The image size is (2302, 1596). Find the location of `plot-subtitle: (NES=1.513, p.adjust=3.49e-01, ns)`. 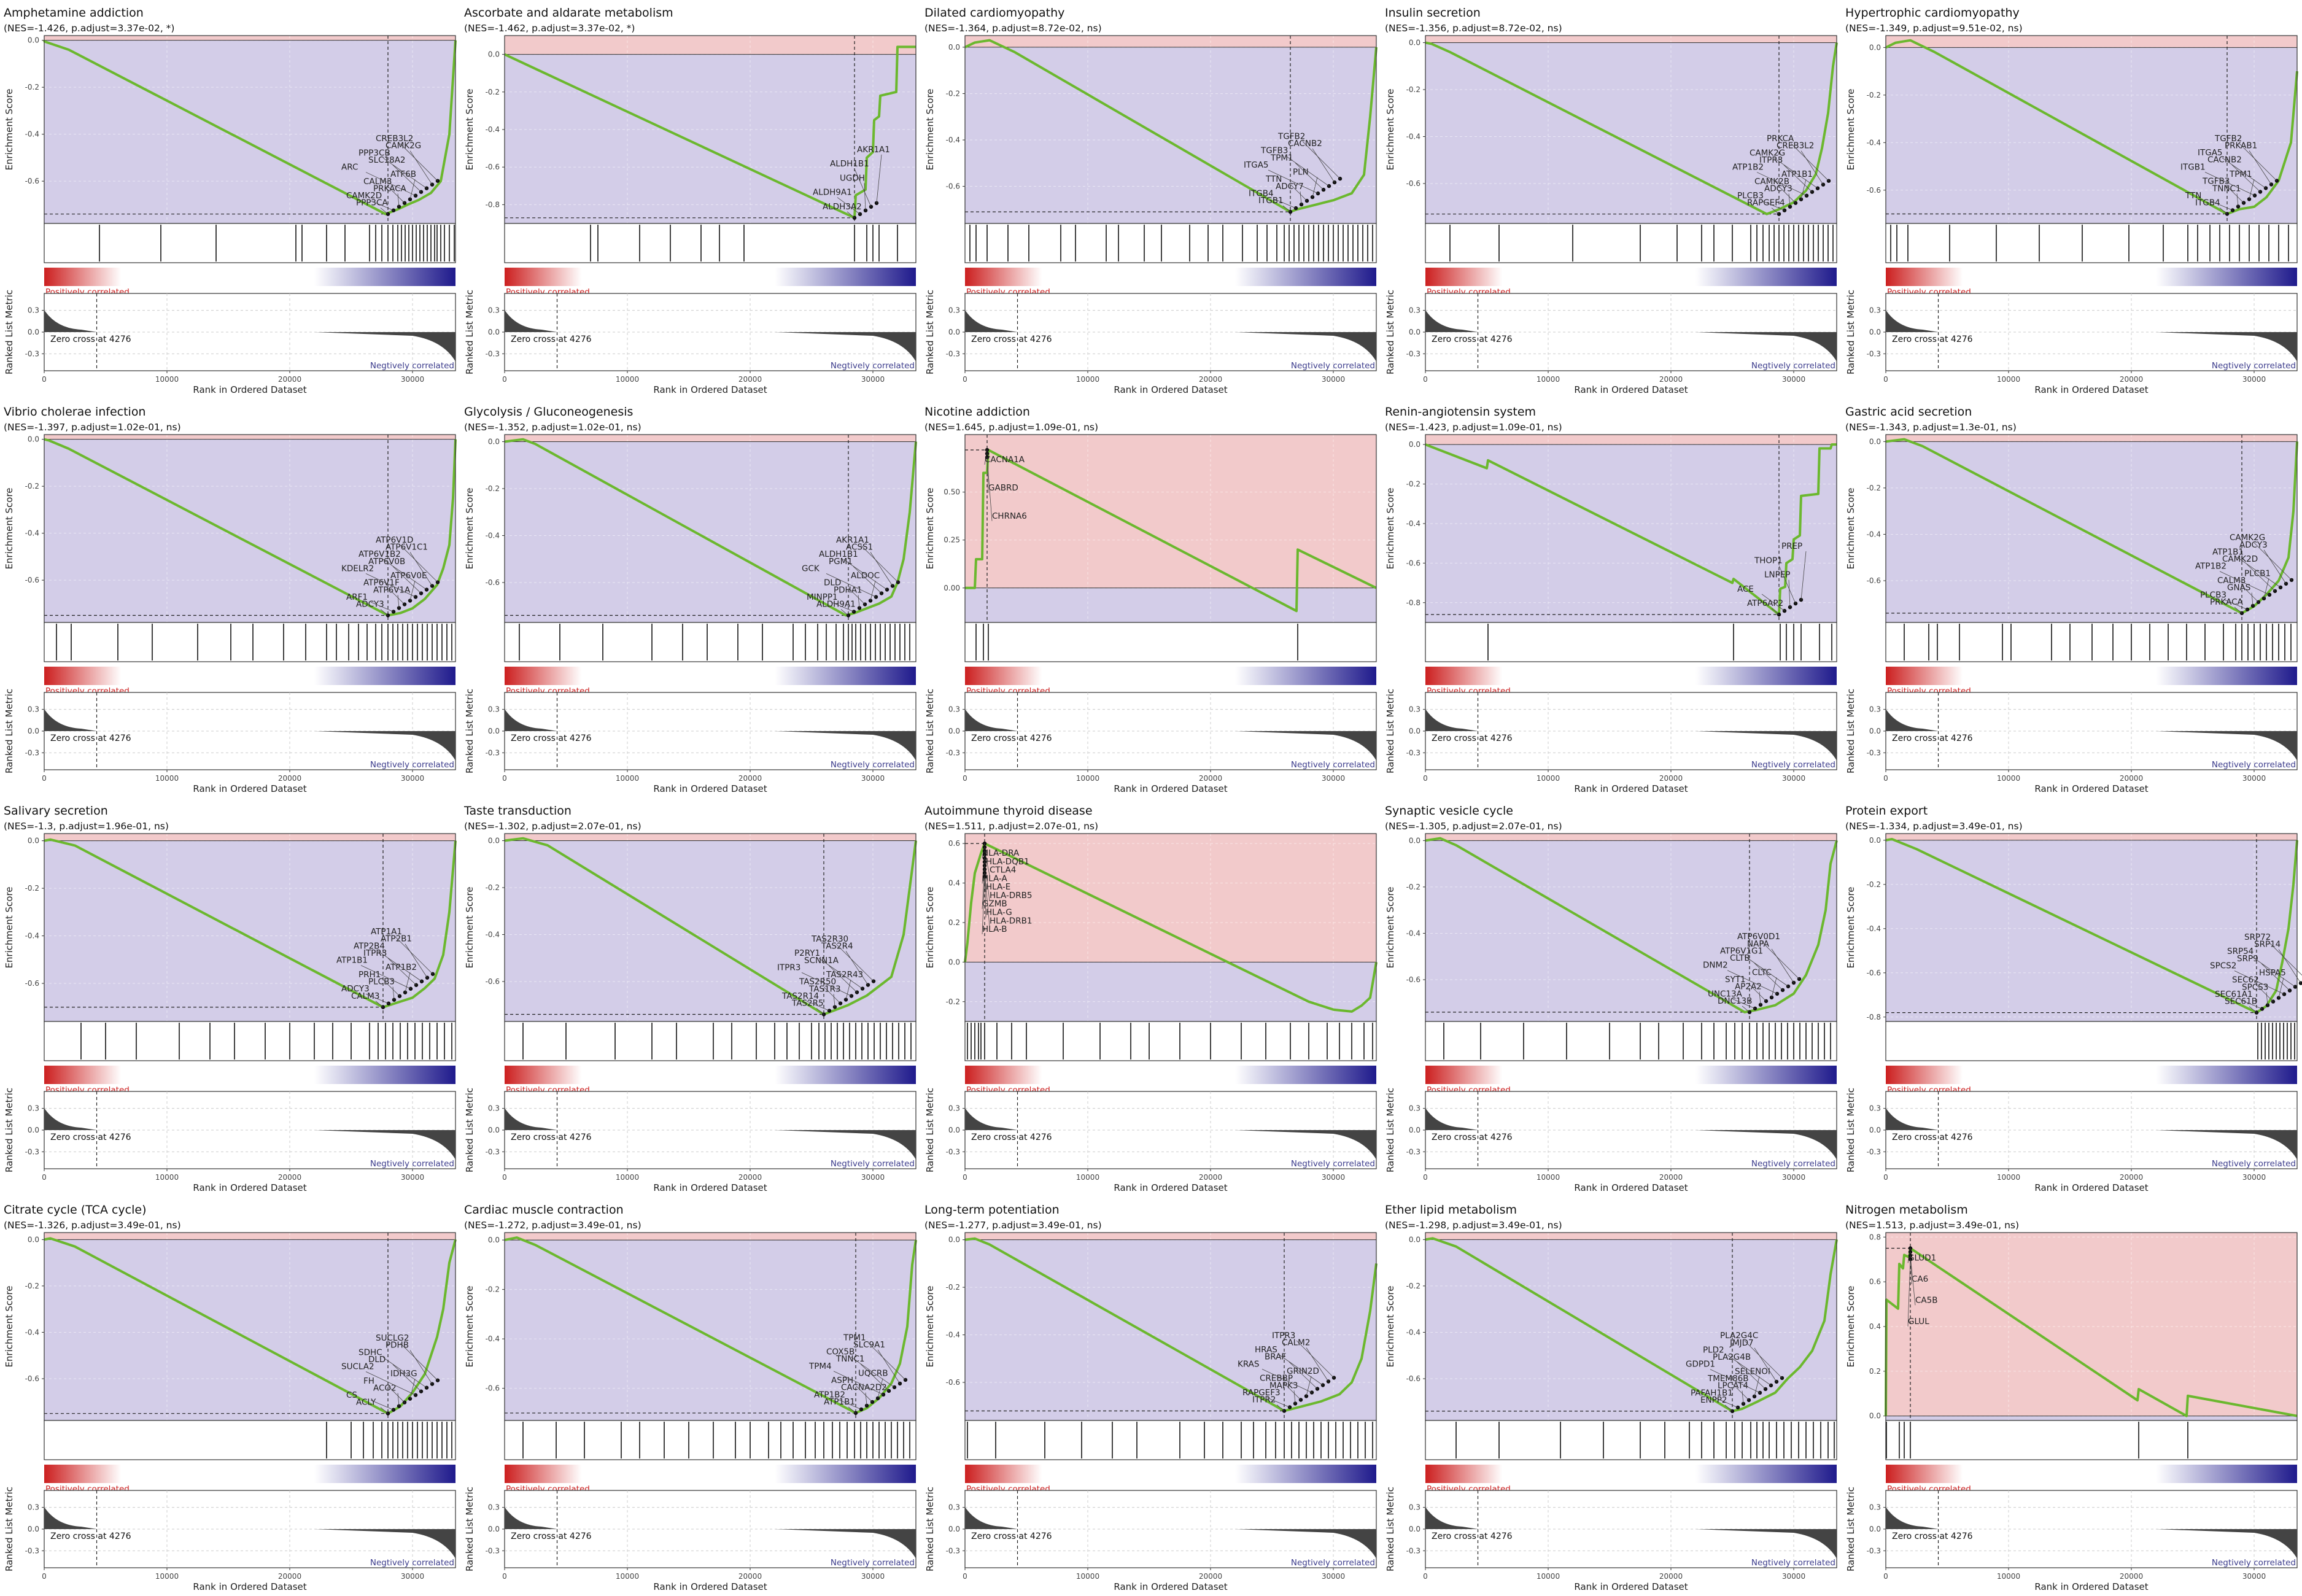

plot-subtitle: (NES=1.513, p.adjust=3.49e-01, ns) is located at coordinates (1932, 1225).